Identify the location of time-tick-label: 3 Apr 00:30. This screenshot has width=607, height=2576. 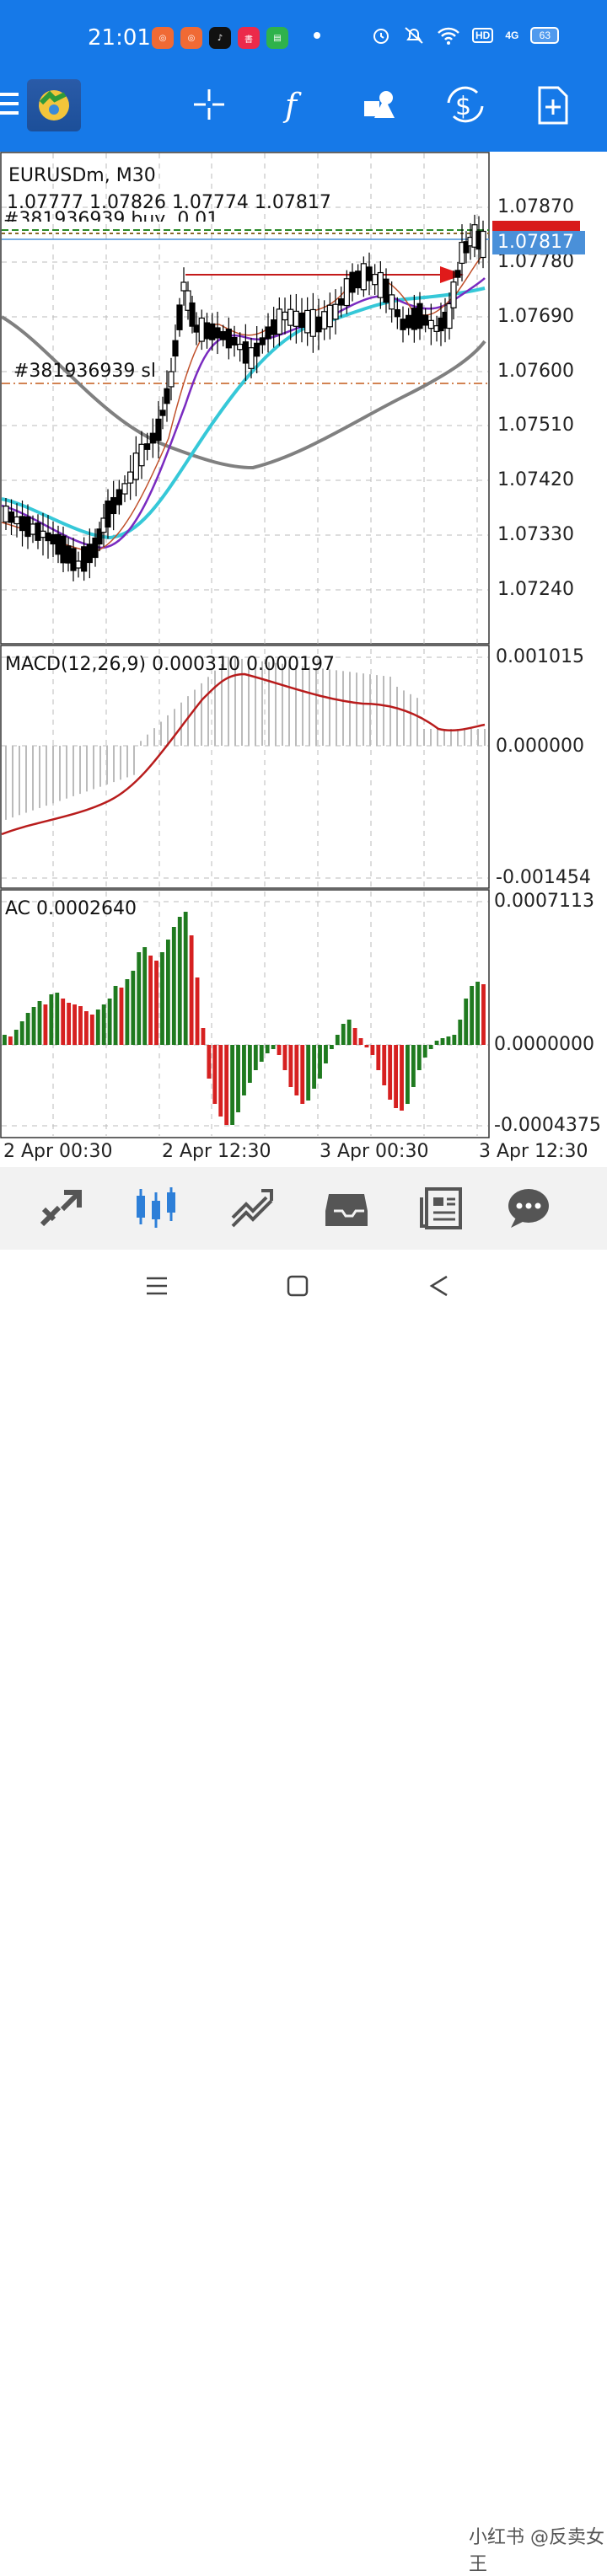
(374, 1151).